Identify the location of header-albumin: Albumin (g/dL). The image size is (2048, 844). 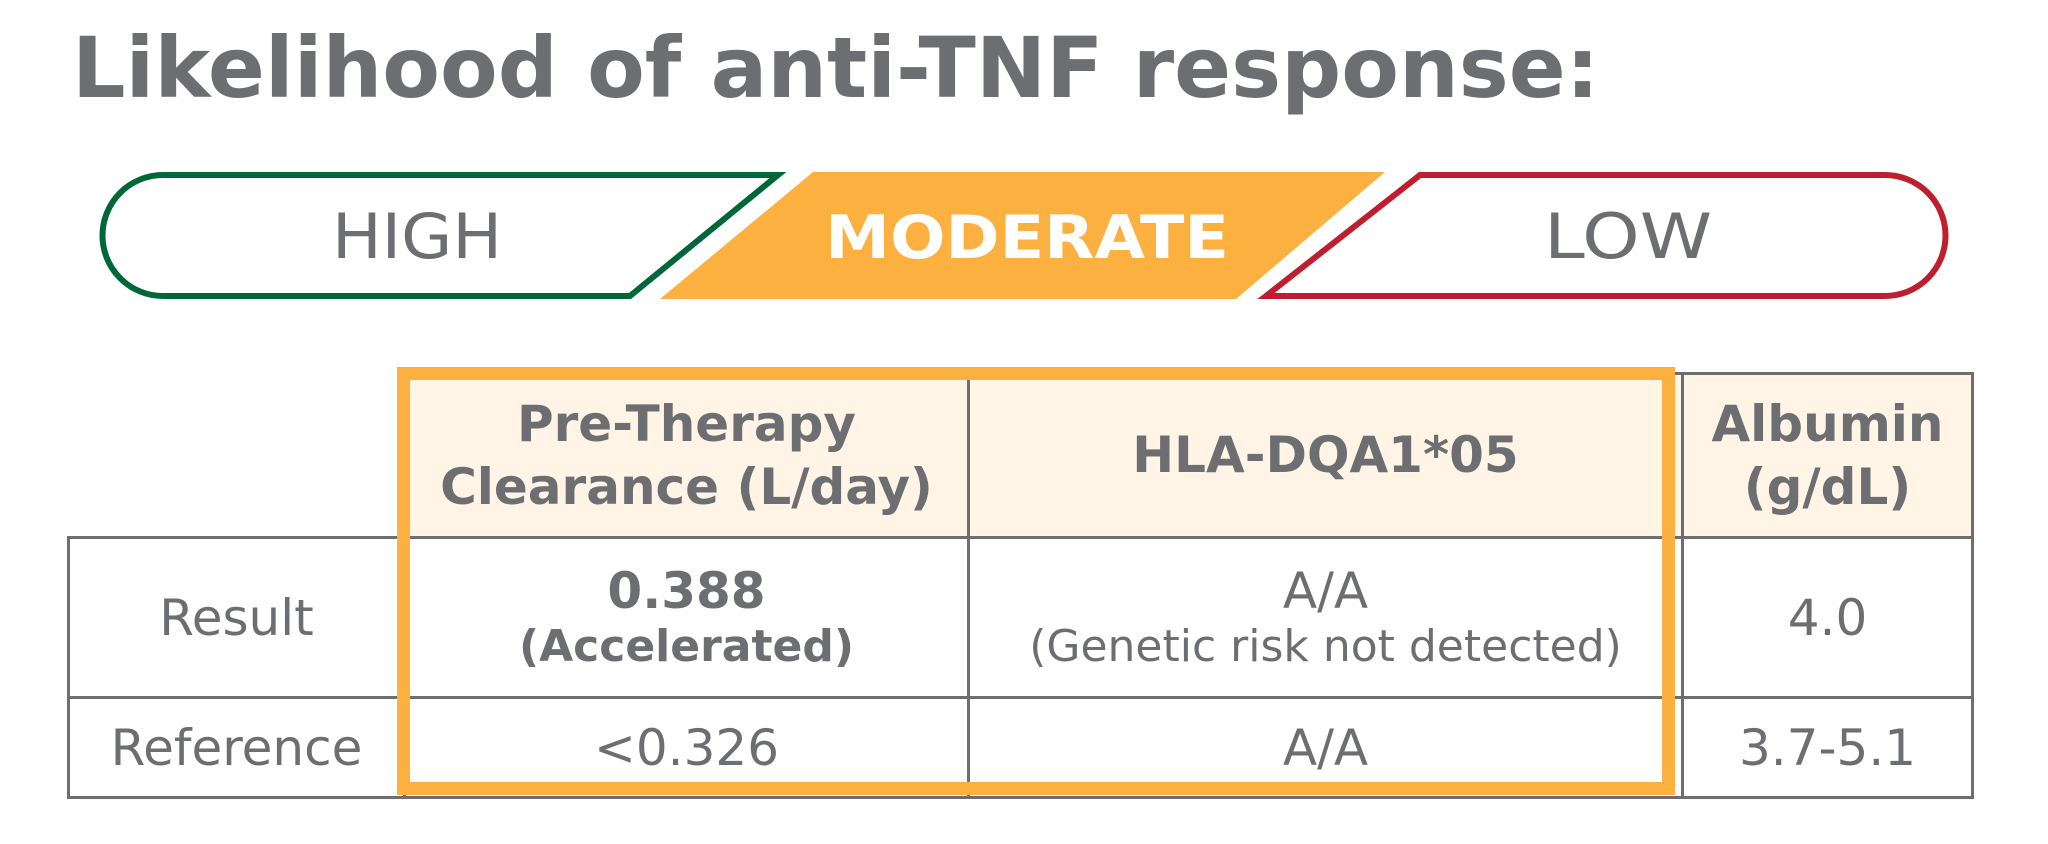
(1827, 455).